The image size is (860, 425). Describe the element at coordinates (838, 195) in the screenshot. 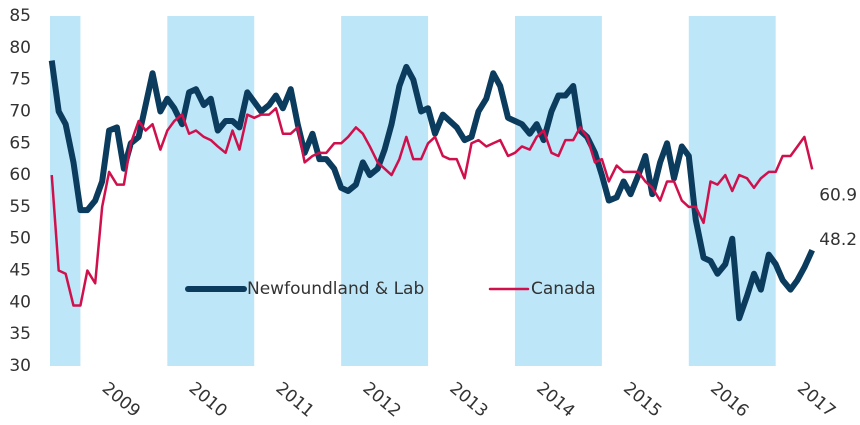

I see `end-label: 60.9` at that location.